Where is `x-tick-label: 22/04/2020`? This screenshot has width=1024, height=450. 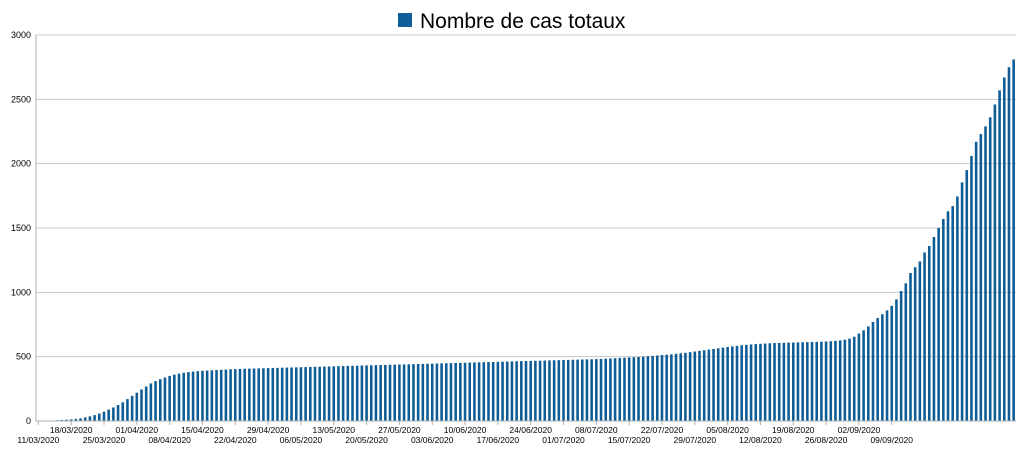
x-tick-label: 22/04/2020 is located at coordinates (235, 440).